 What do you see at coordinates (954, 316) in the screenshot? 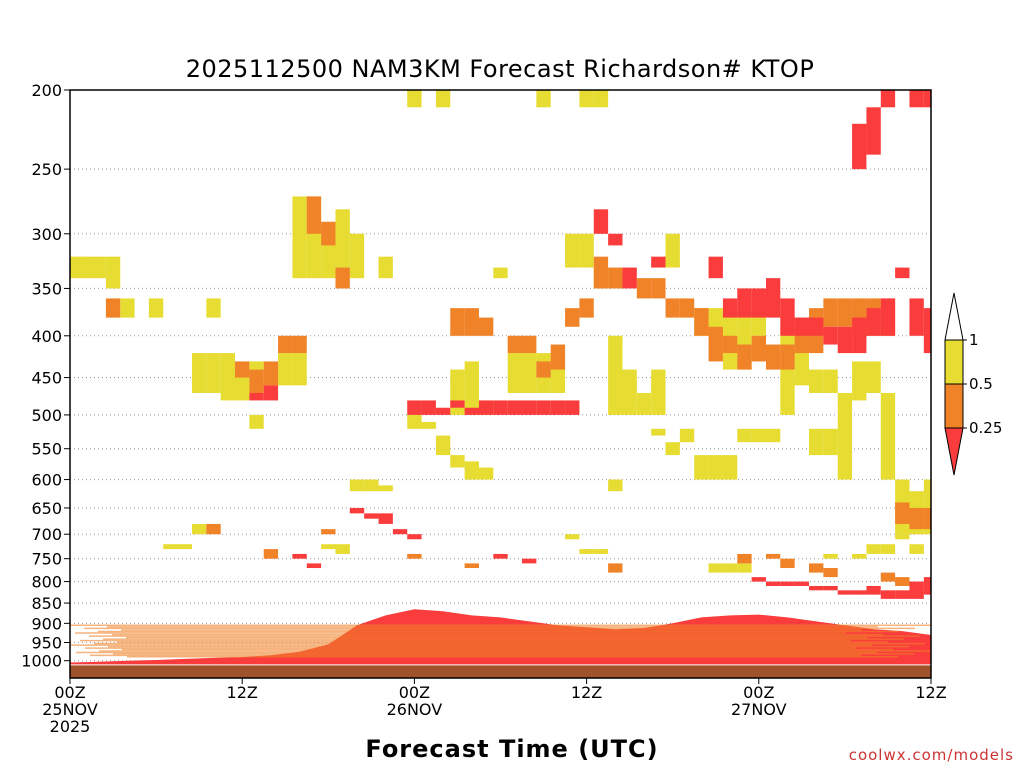
I see `legend-bin-top` at bounding box center [954, 316].